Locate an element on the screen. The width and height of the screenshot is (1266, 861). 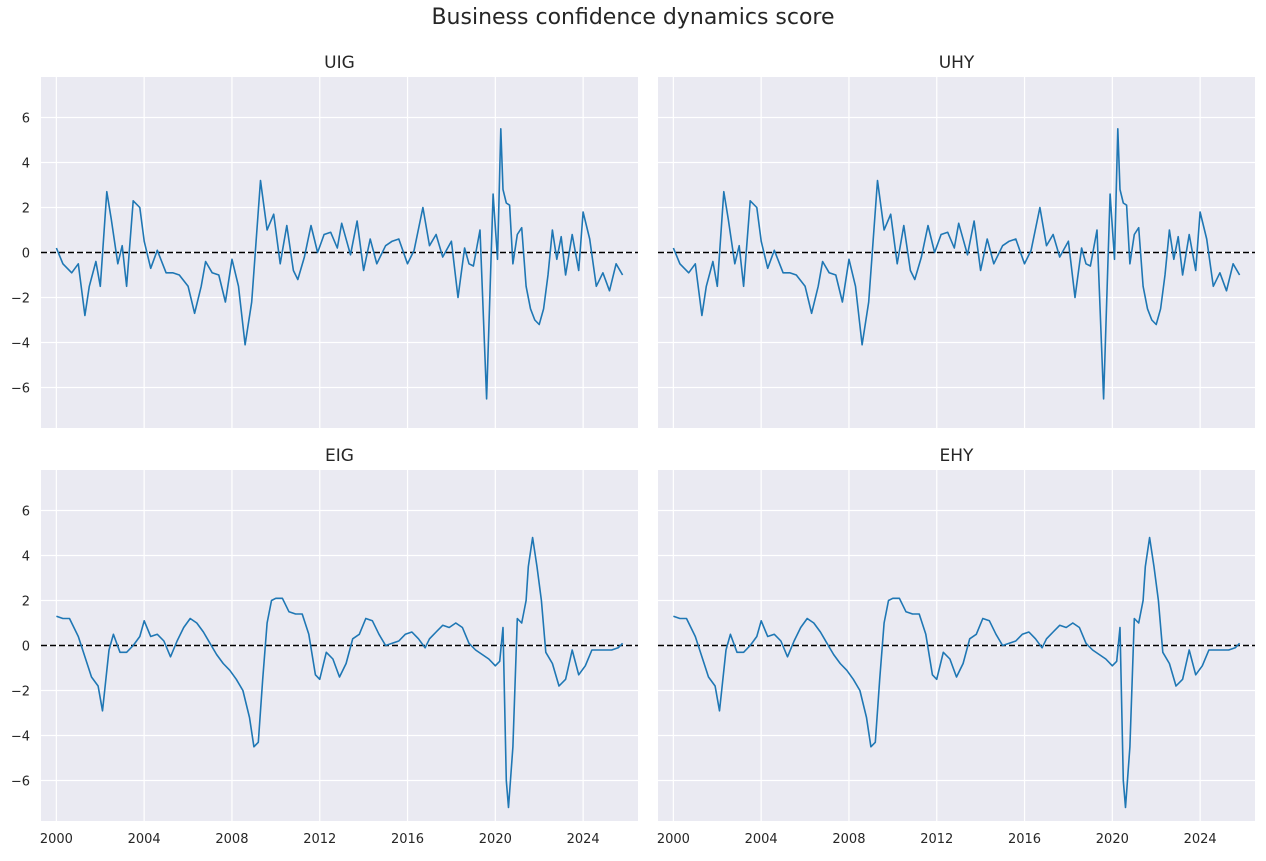
panel-title-uig: UIG is located at coordinates (339, 63).